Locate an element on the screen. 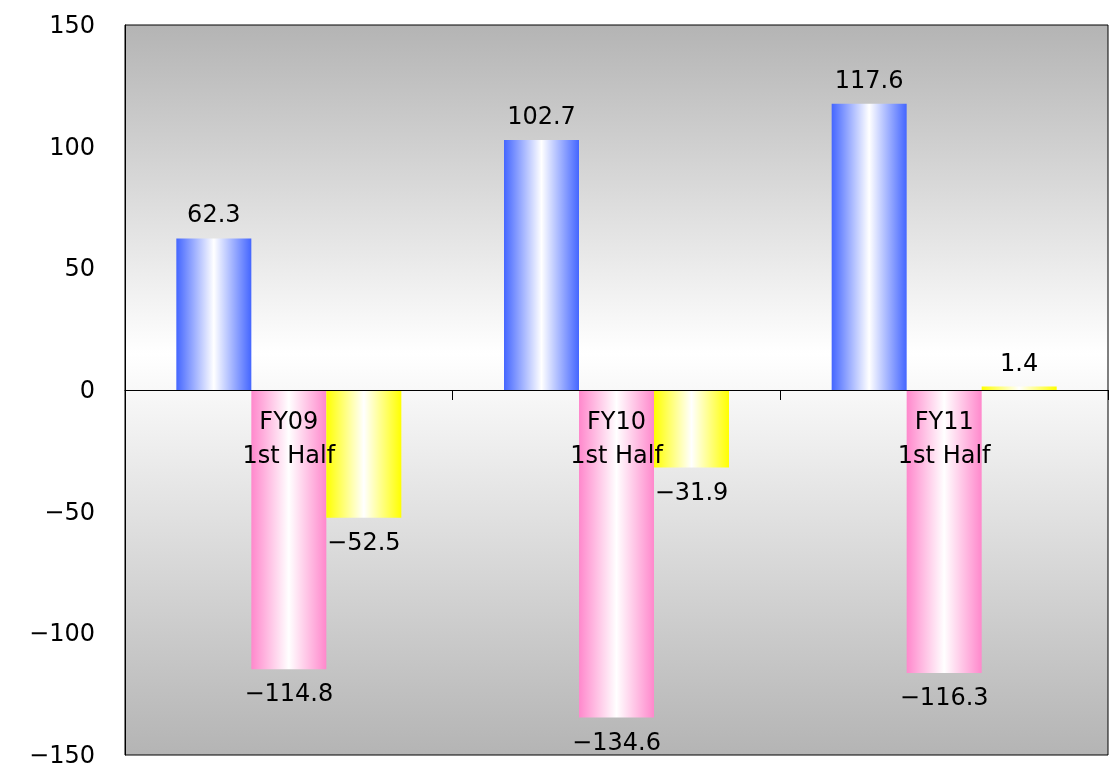  data-label: 117.6 is located at coordinates (869, 79).